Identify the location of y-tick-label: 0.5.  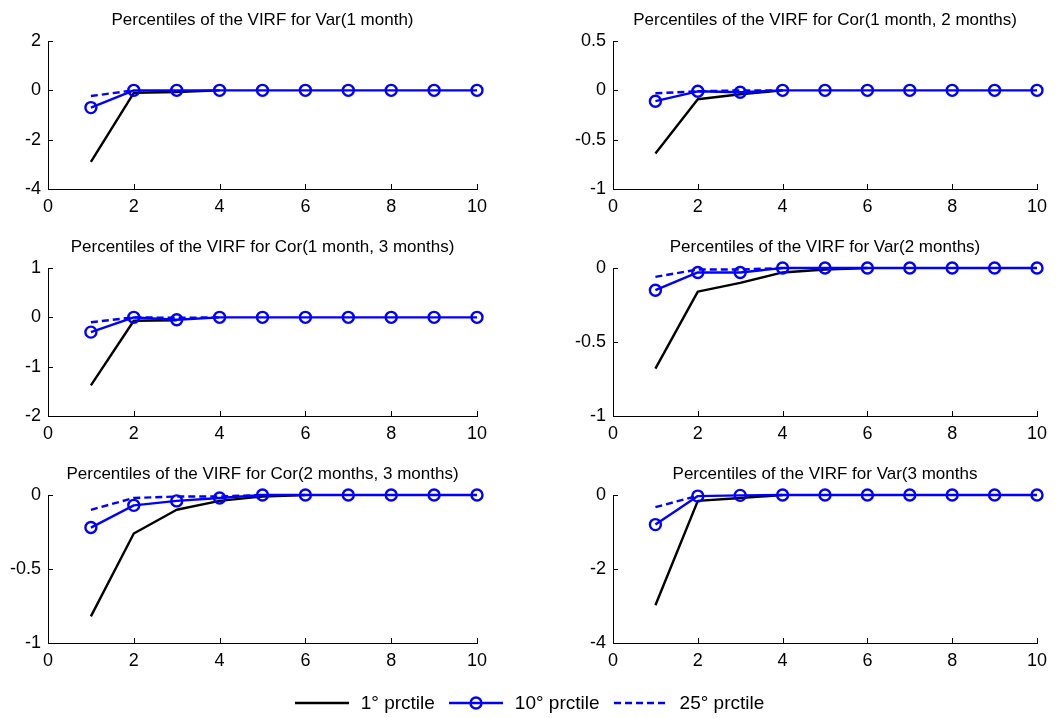
(593, 39).